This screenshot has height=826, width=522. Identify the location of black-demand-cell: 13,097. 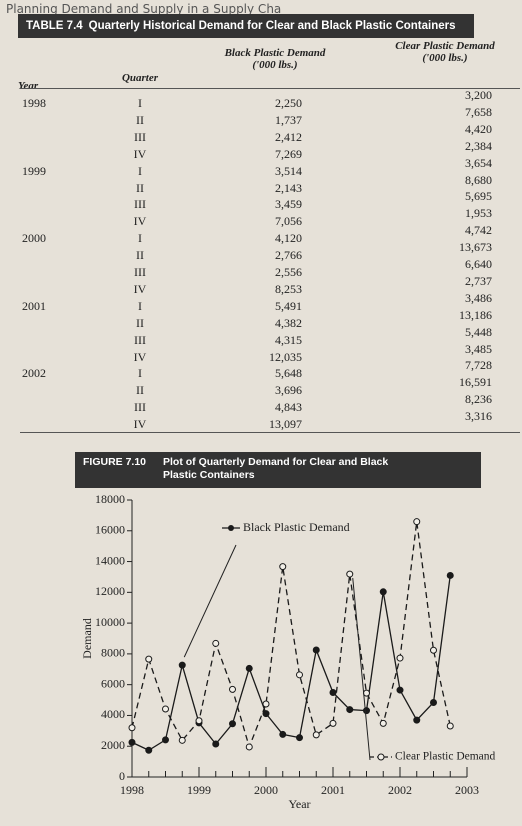
(285, 424).